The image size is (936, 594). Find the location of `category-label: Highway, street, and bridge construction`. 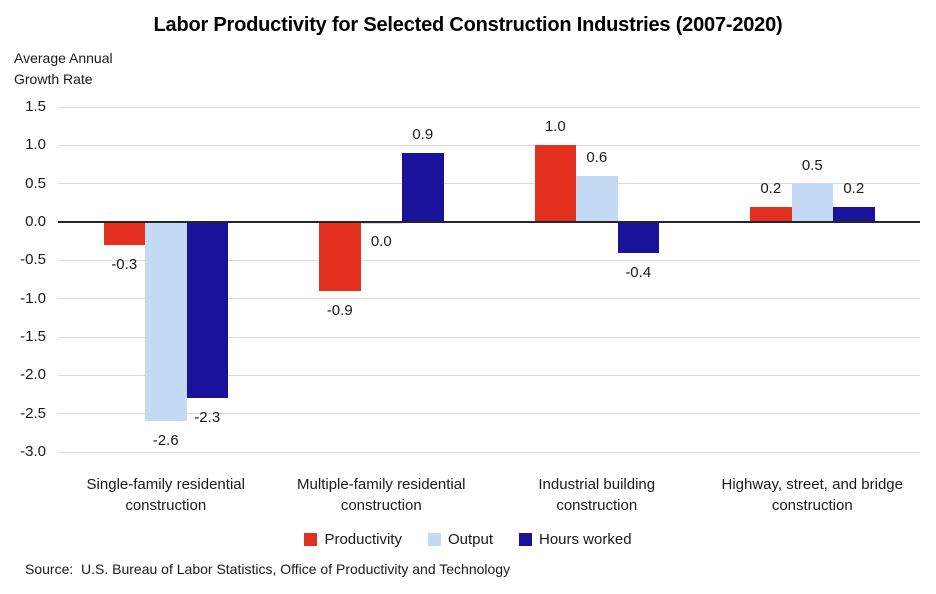

category-label: Highway, street, and bridge construction is located at coordinates (812, 495).